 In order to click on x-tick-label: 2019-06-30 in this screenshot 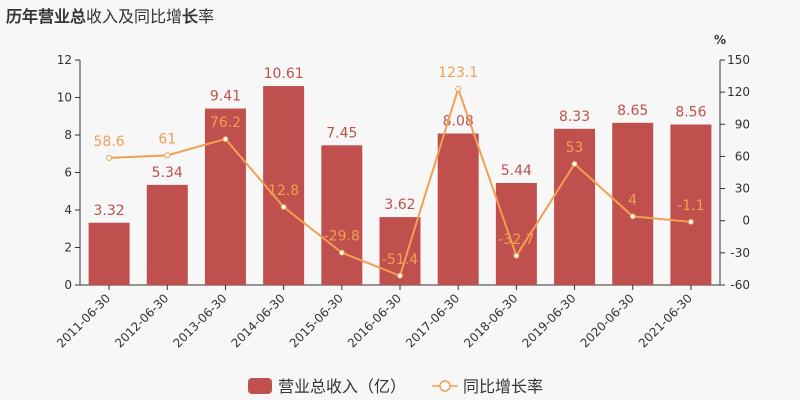, I will do `click(548, 320)`.